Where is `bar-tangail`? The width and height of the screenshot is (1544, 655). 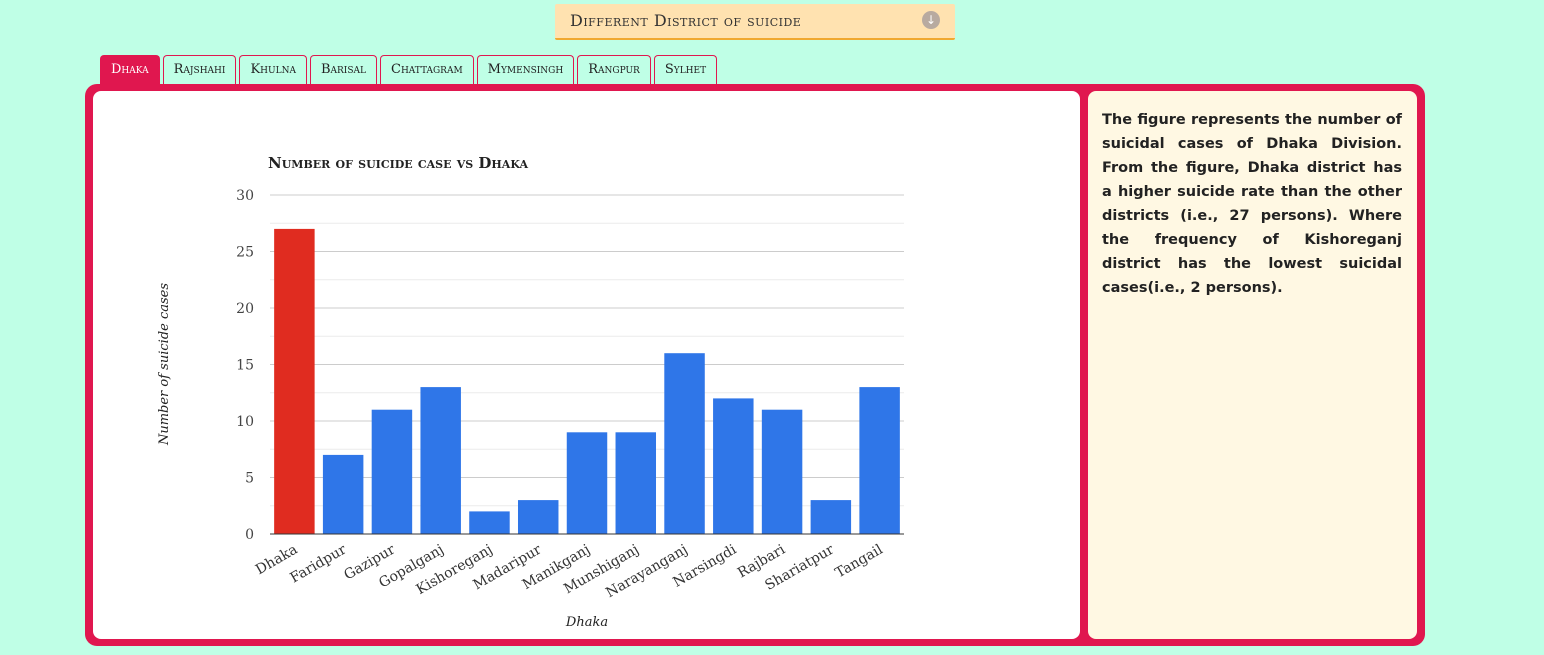
bar-tangail is located at coordinates (879, 460).